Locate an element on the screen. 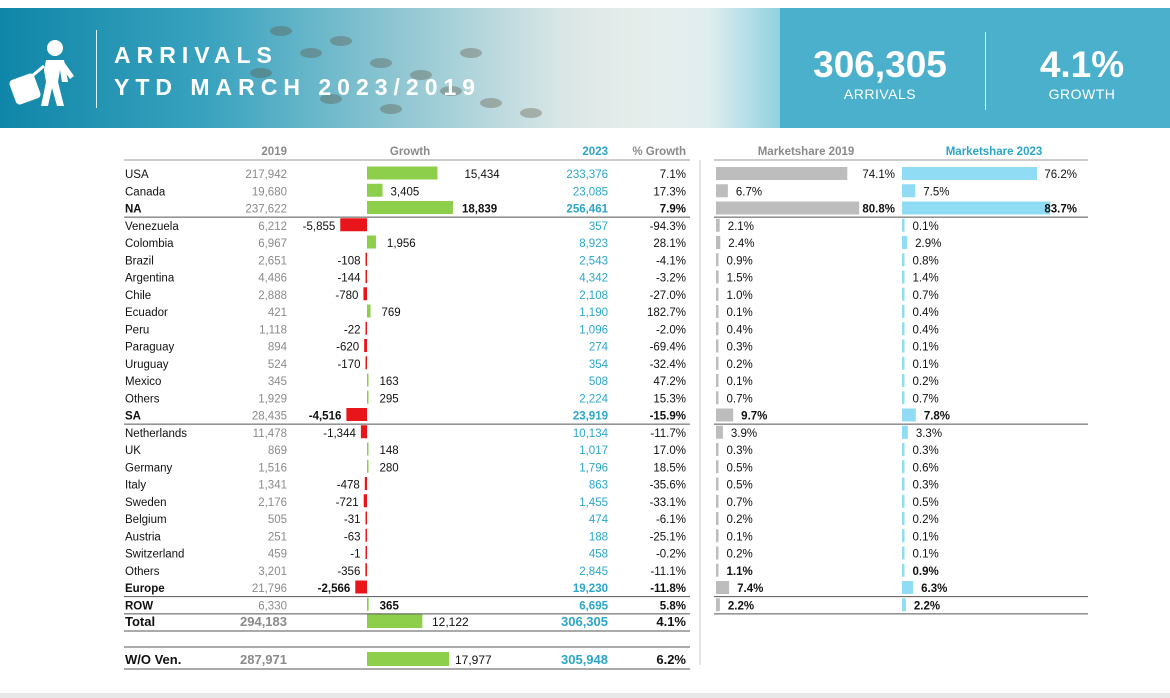 This screenshot has width=1170, height=698. value-2019: 237,622 is located at coordinates (266, 210).